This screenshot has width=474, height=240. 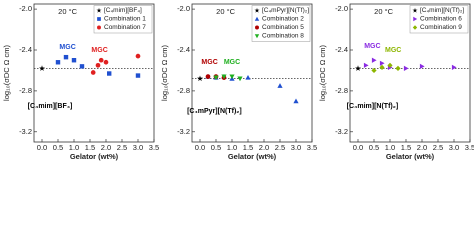 I want to click on legend-label: [C₄mim][BF₄], so click(x=123, y=10).